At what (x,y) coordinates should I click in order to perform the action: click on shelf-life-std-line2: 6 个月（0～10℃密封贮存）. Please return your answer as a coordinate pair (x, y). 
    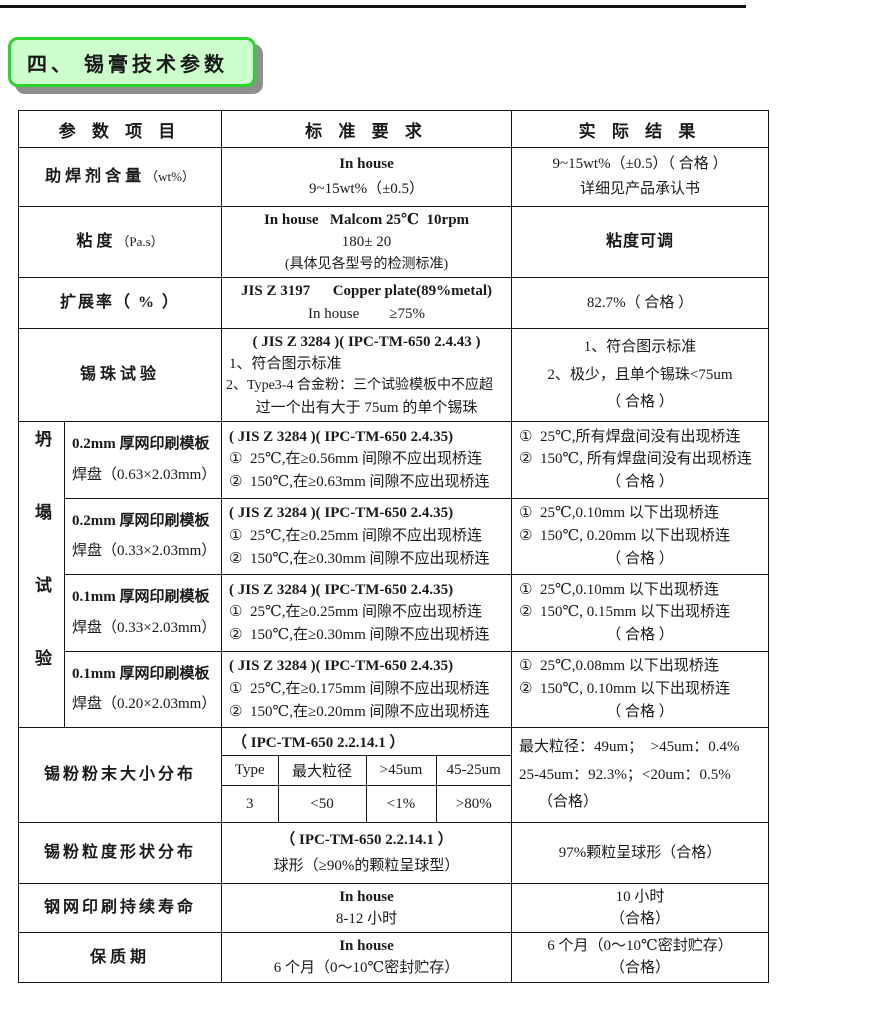
    Looking at the image, I should click on (366, 968).